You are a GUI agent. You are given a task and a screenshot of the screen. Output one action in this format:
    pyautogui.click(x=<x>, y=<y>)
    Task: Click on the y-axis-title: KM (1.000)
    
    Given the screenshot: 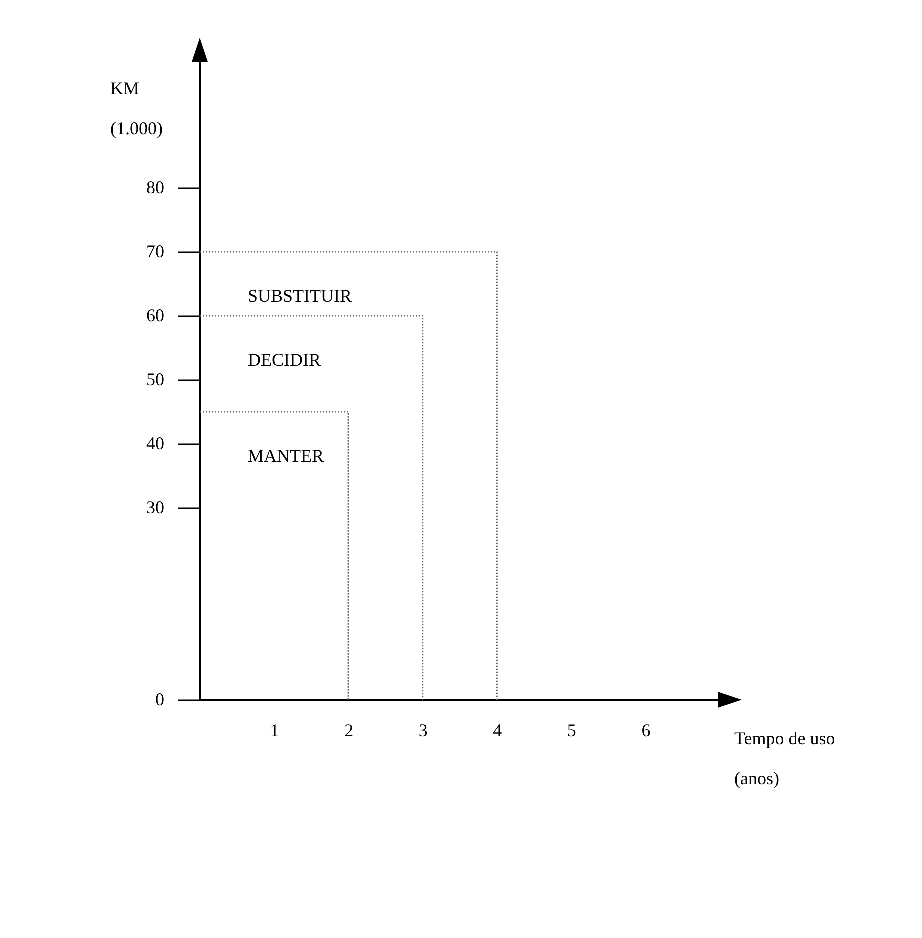 What is the action you would take?
    pyautogui.click(x=136, y=108)
    